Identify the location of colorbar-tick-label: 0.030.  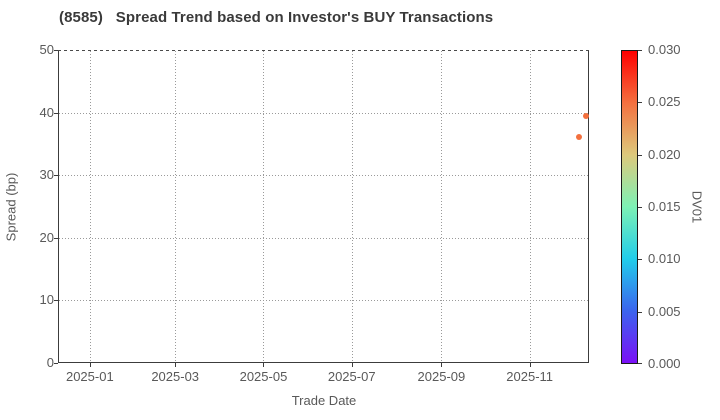
(664, 49).